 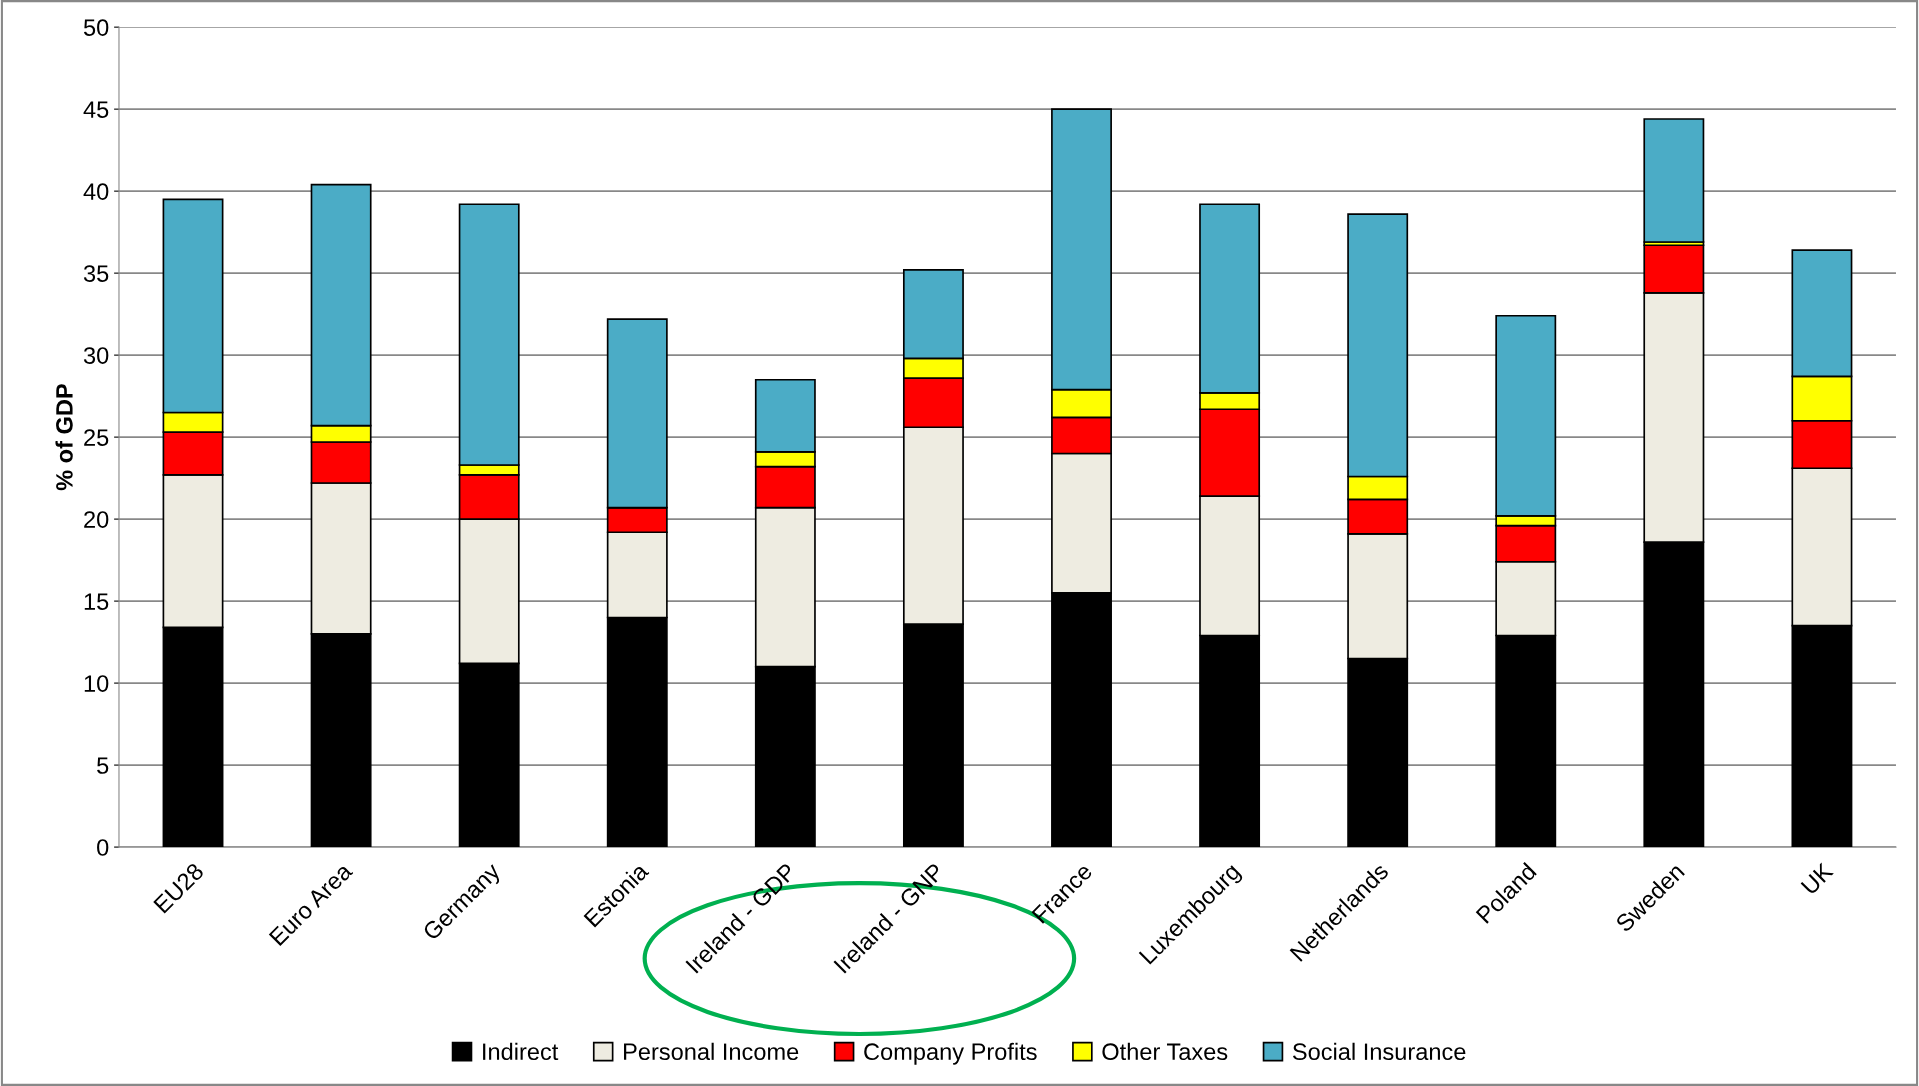 I want to click on legend-label: Other Taxes, so click(x=1165, y=1051).